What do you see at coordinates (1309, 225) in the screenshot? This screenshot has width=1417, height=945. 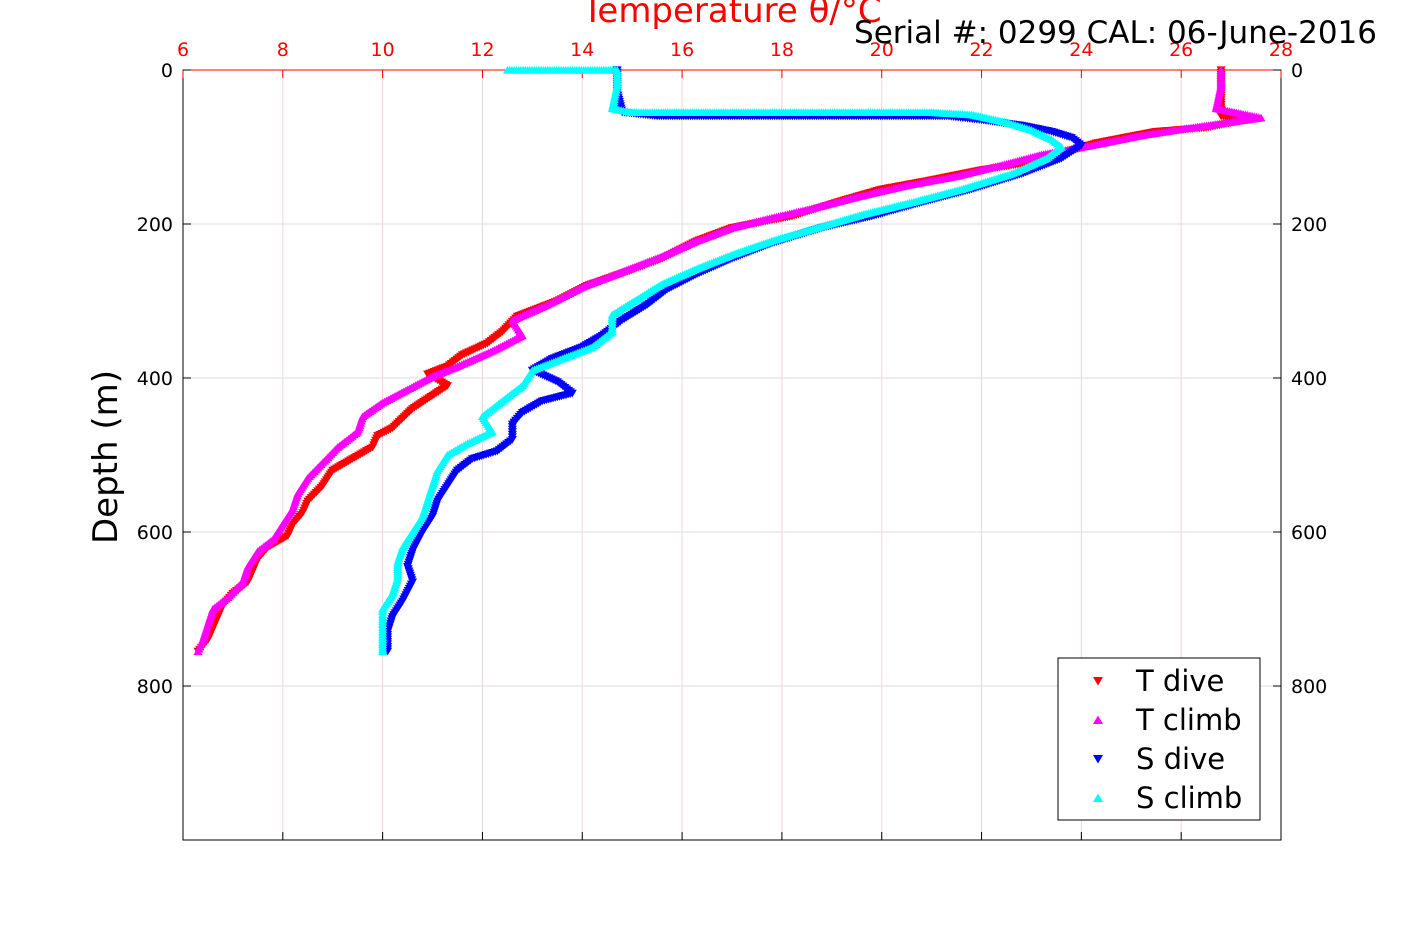 I see `y-tick-label-right: 200` at bounding box center [1309, 225].